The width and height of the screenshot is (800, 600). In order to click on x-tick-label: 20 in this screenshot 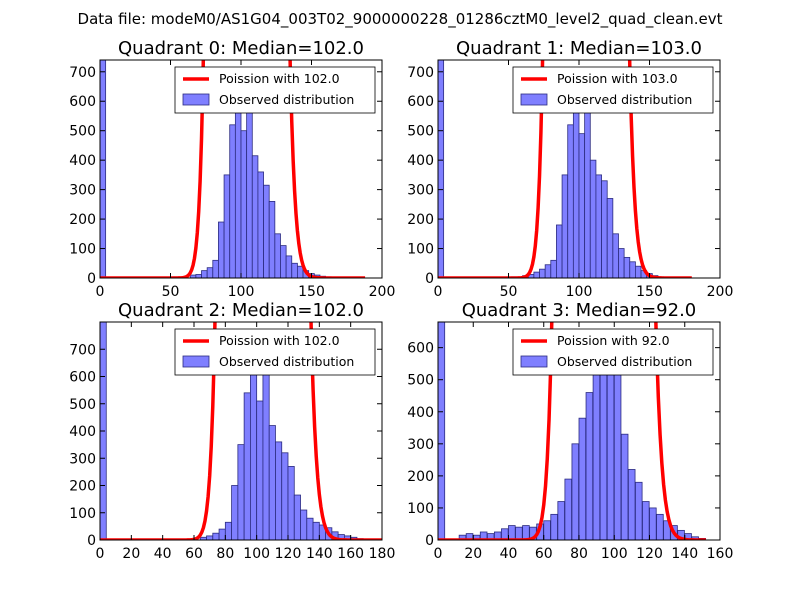, I will do `click(473, 554)`.